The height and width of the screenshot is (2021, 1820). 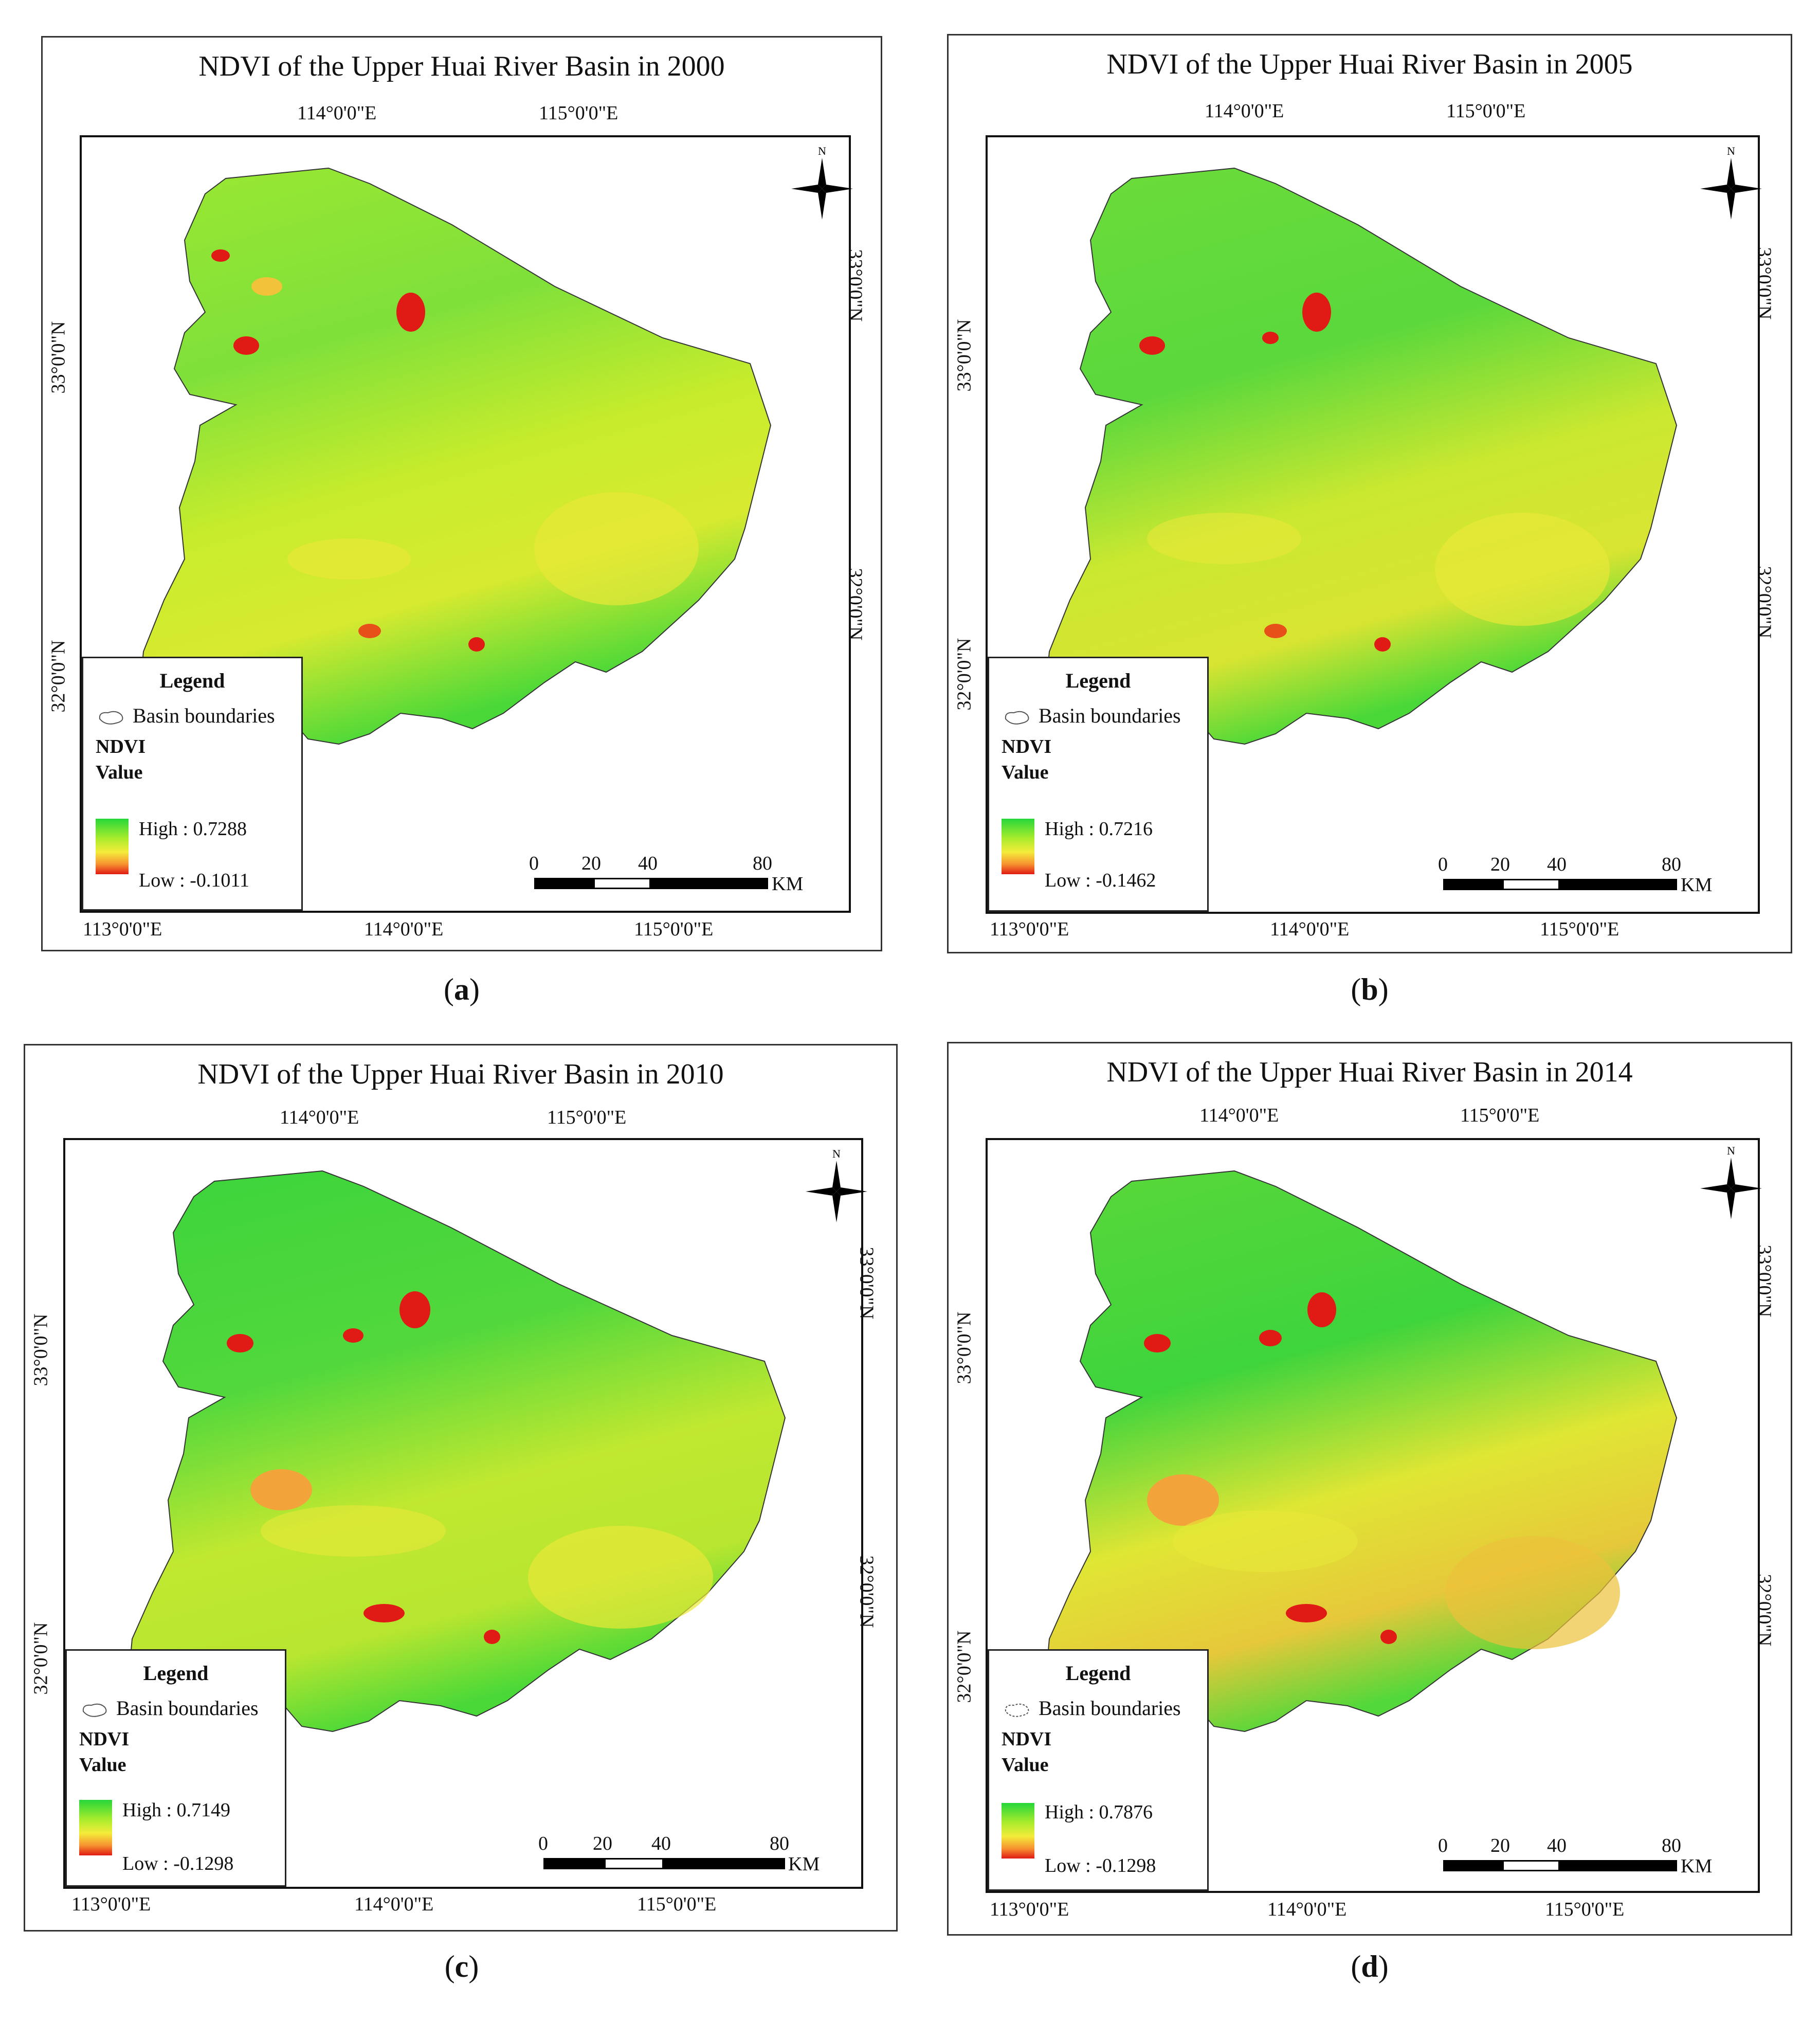 I want to click on legend-high-value: High : 0.7288, so click(x=193, y=829).